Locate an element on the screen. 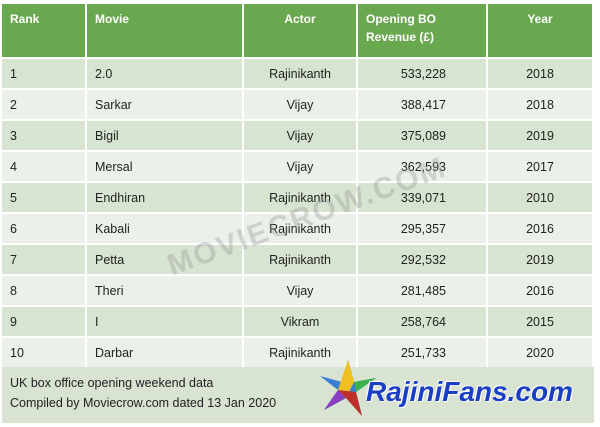  cell-movie: Petta is located at coordinates (165, 259).